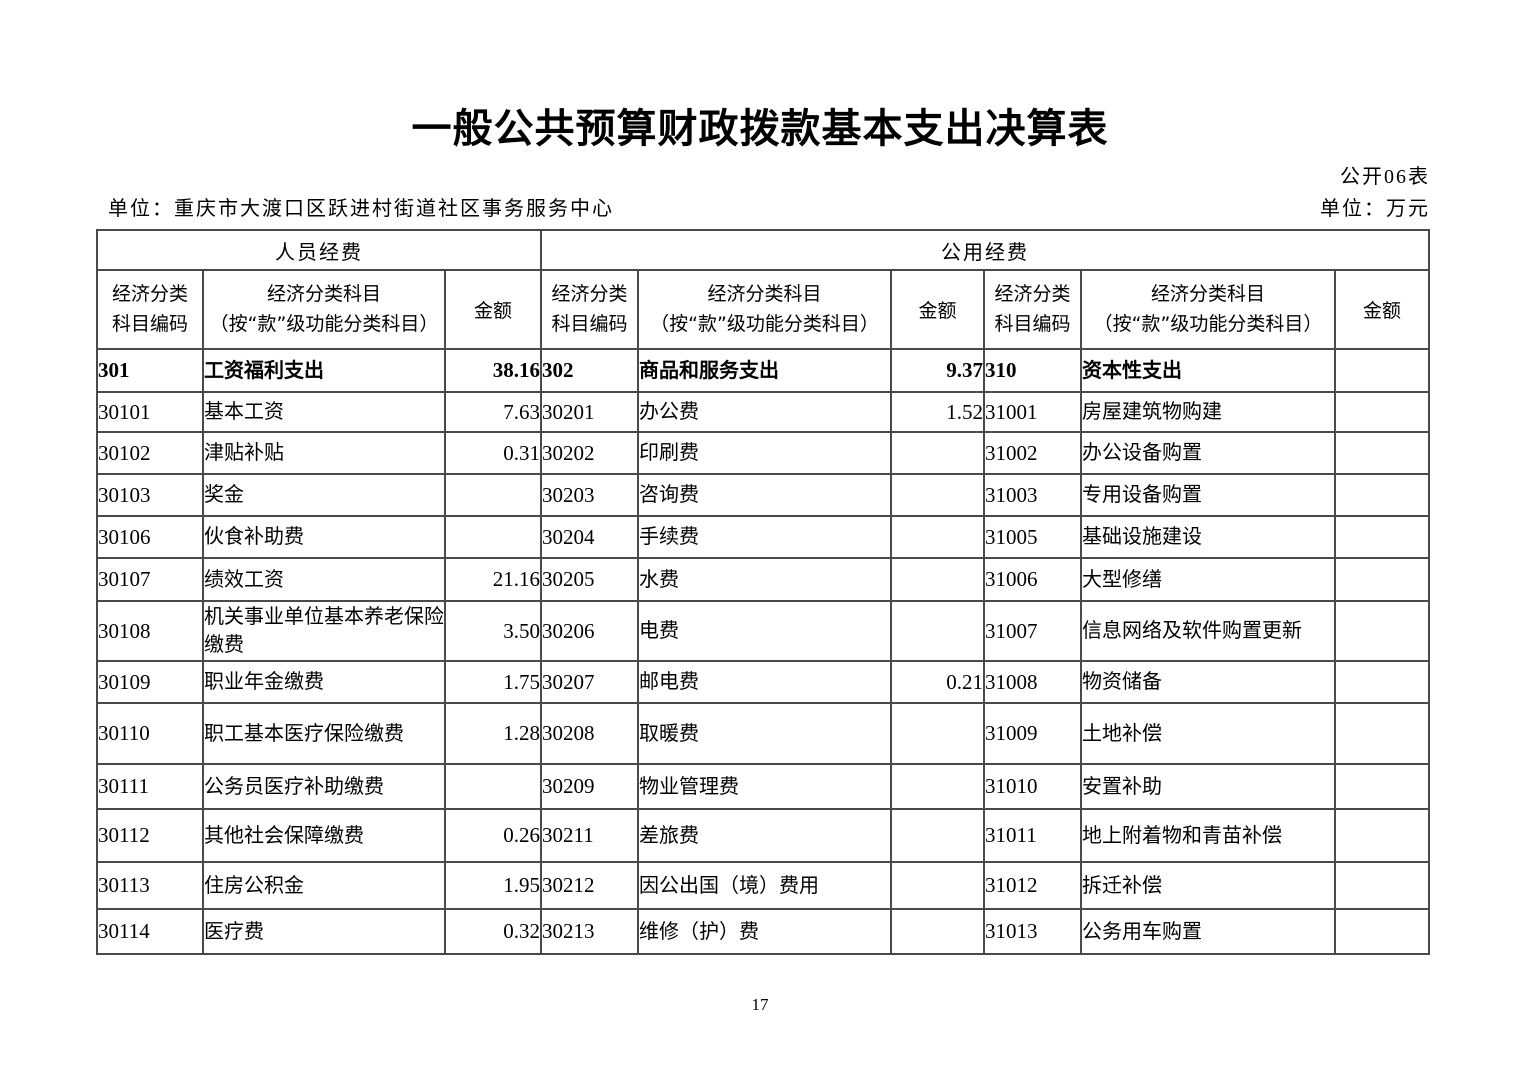  What do you see at coordinates (764, 682) in the screenshot?
I see `econ-subject-cell: 邮电费` at bounding box center [764, 682].